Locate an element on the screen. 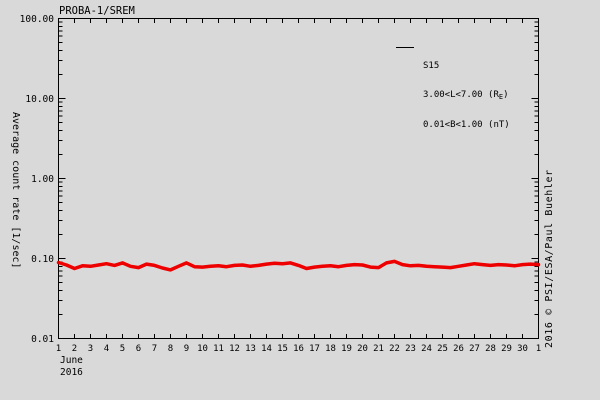 The image size is (600, 400). svg-text: 21 is located at coordinates (378, 349).